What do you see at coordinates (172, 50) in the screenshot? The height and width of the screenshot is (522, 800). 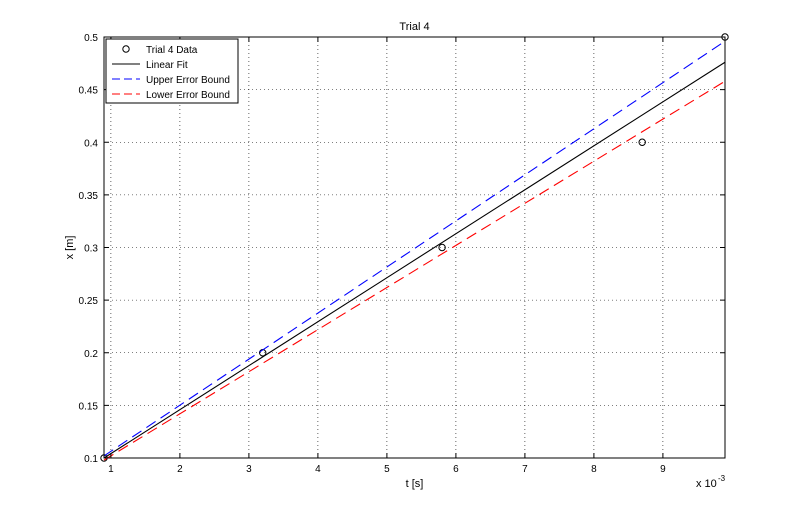 I see `legend-label: Trial 4 Data` at bounding box center [172, 50].